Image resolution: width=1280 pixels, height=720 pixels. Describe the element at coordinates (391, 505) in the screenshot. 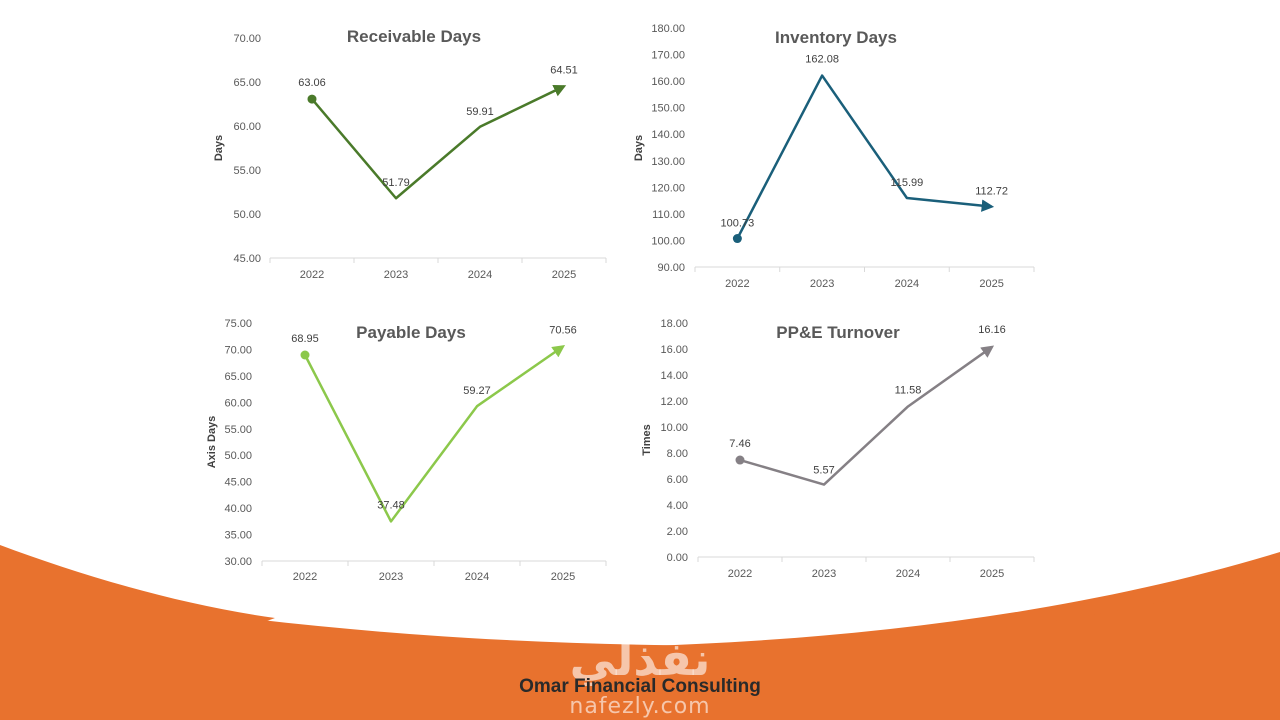

I see `data-label: 37.48` at that location.